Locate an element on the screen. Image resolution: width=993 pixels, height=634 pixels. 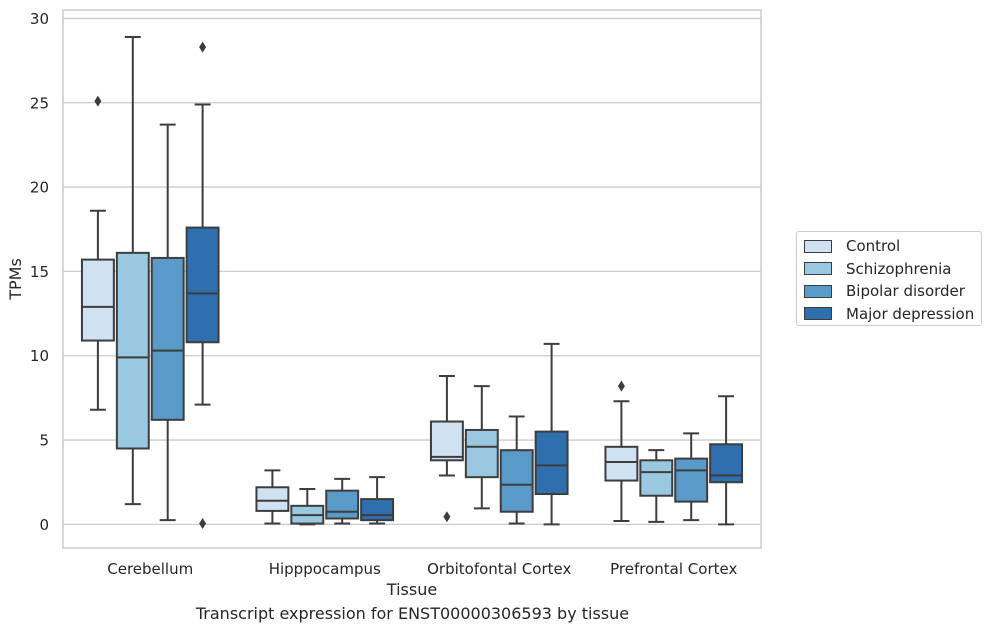
legend-label: Major depression is located at coordinates (910, 313).